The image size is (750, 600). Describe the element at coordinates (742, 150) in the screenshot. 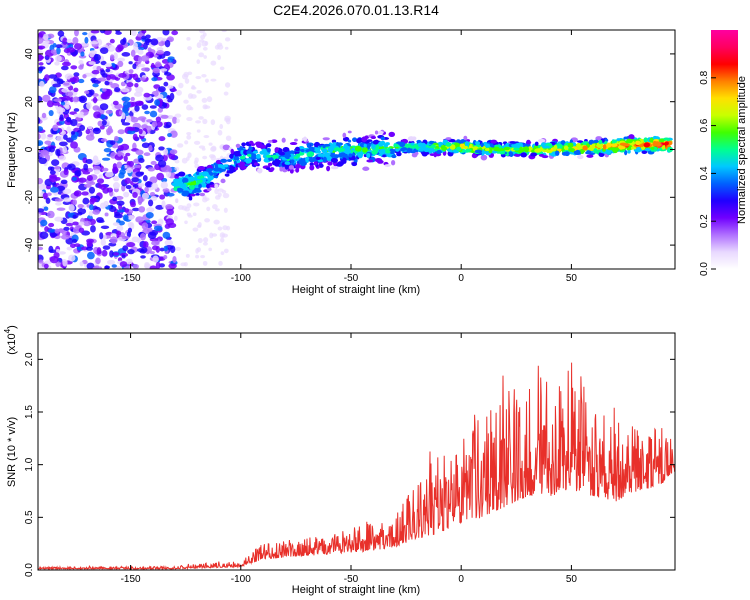

I see `colorbar-label: Normalized spectral amplitude` at that location.